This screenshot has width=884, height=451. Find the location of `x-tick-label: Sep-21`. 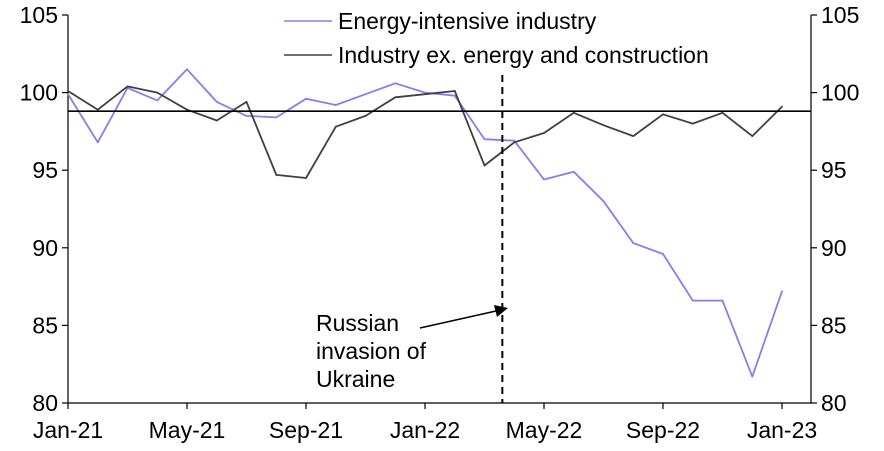

x-tick-label: Sep-21 is located at coordinates (306, 430).